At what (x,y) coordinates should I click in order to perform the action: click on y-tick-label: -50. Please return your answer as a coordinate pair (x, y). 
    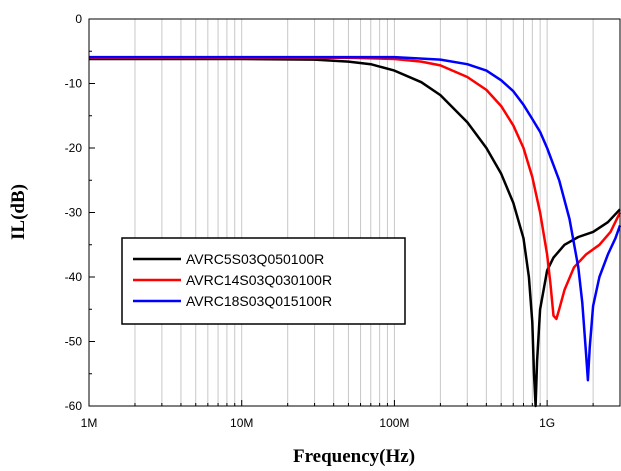
    Looking at the image, I should click on (74, 342).